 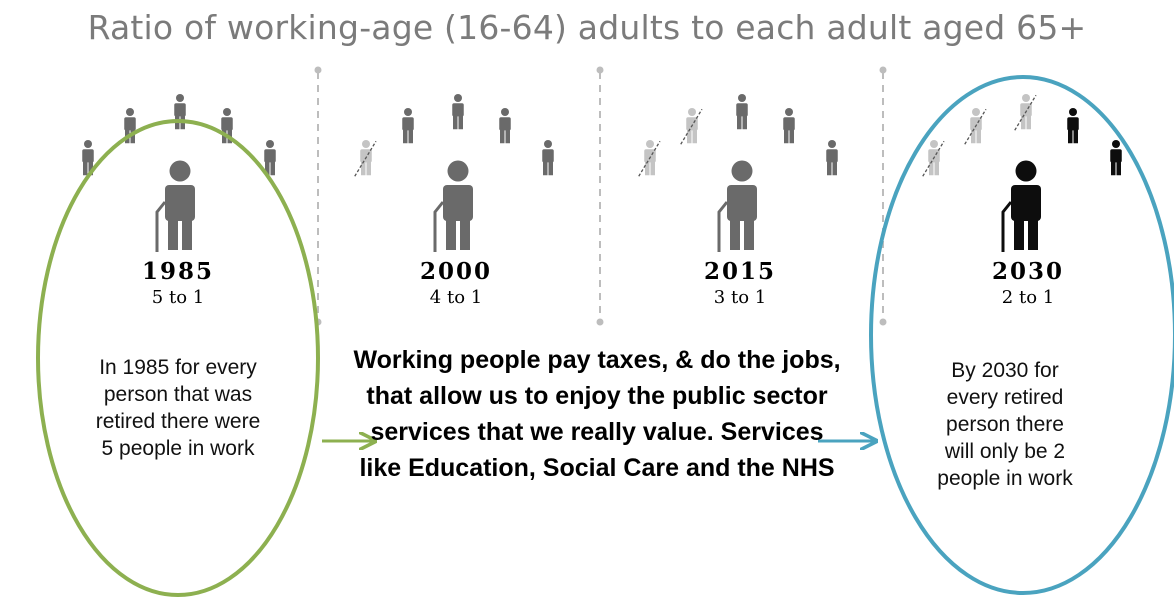 What do you see at coordinates (740, 297) in the screenshot?
I see `ratio-label: 3 to 1` at bounding box center [740, 297].